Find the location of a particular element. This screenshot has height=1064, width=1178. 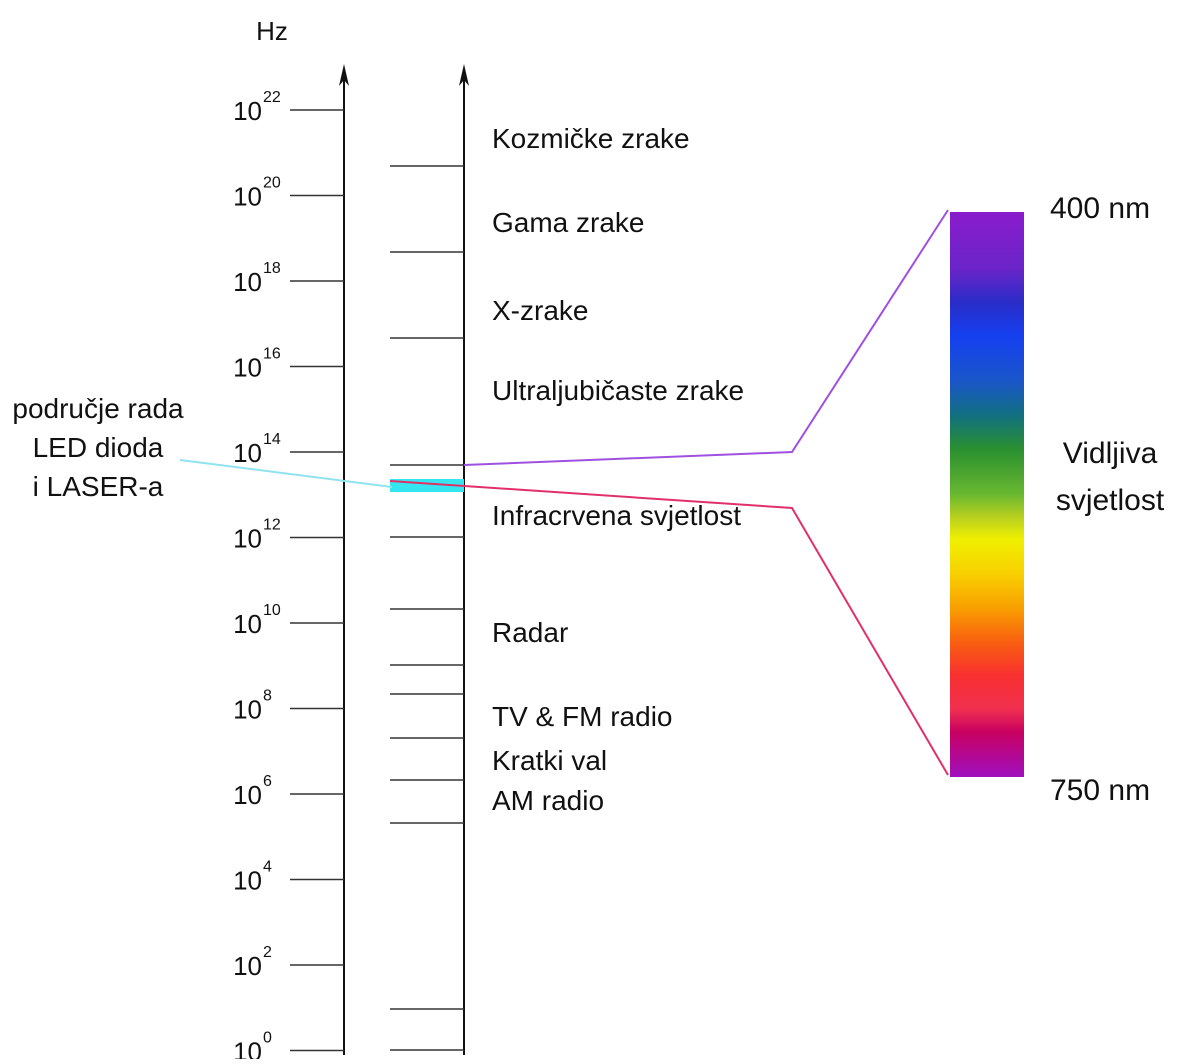

axis-unit: Hz is located at coordinates (272, 31).